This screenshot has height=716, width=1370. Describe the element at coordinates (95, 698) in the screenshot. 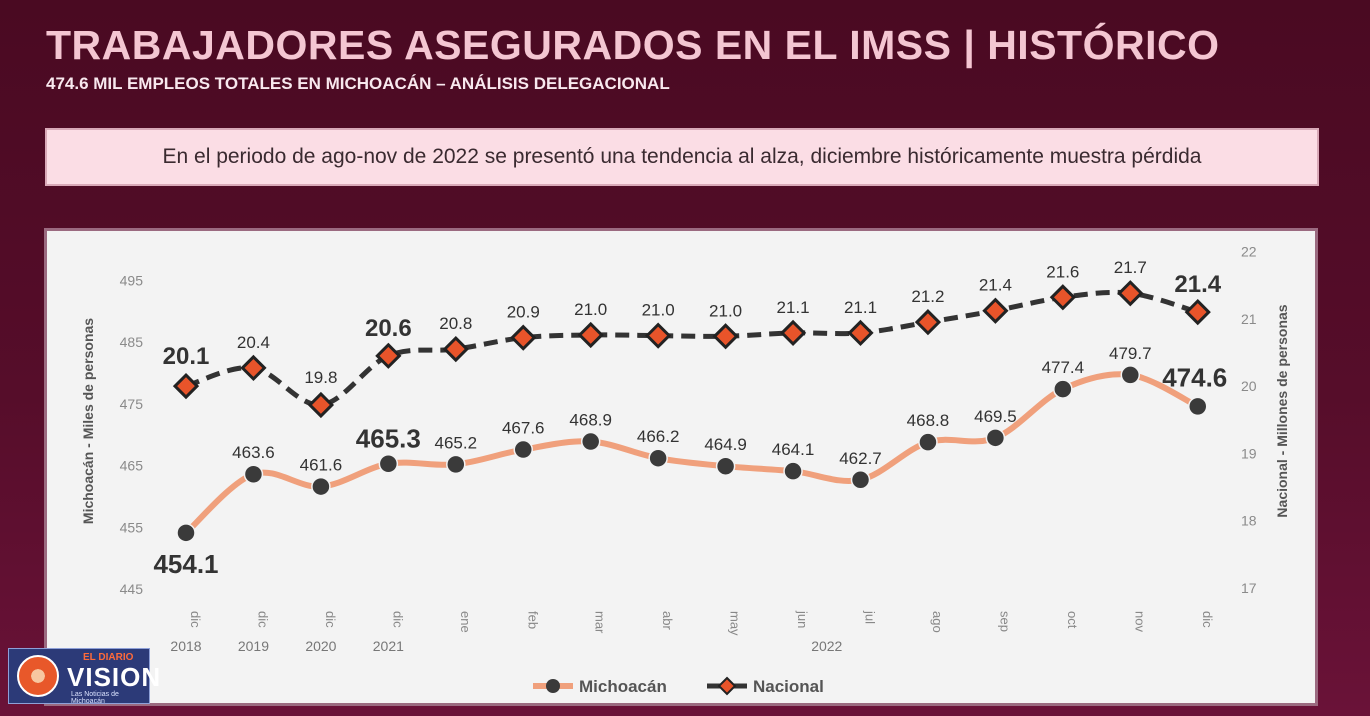

I see `logo-tagline: Las Noticias de Michoacán` at that location.